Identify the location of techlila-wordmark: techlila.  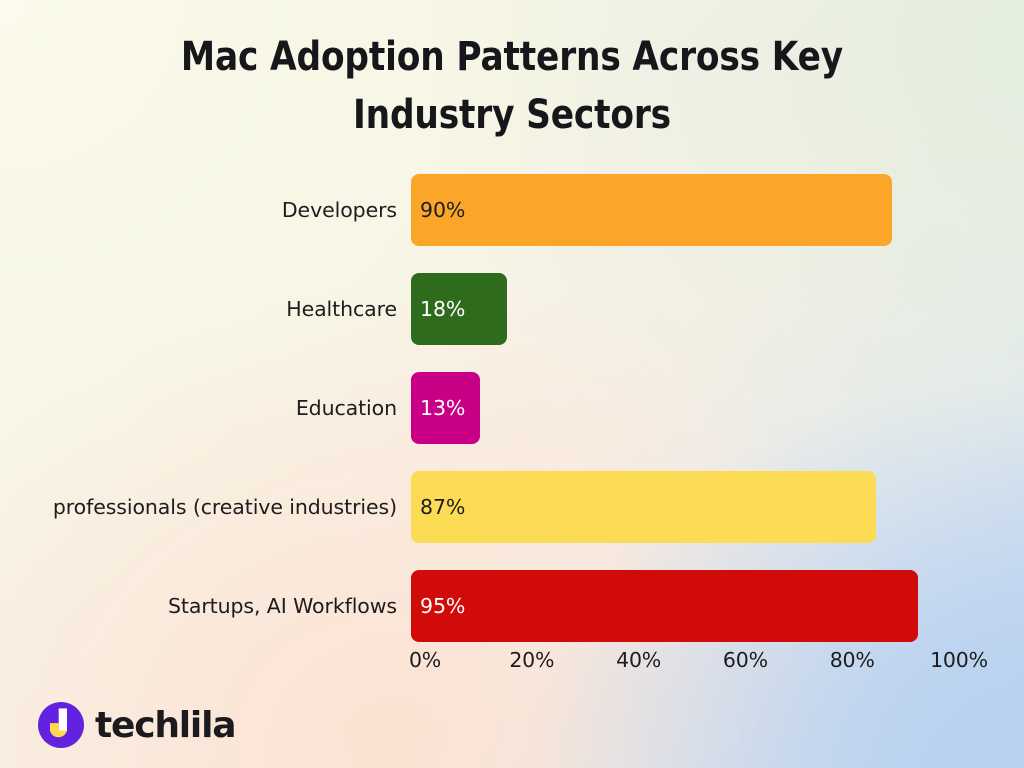
(166, 725).